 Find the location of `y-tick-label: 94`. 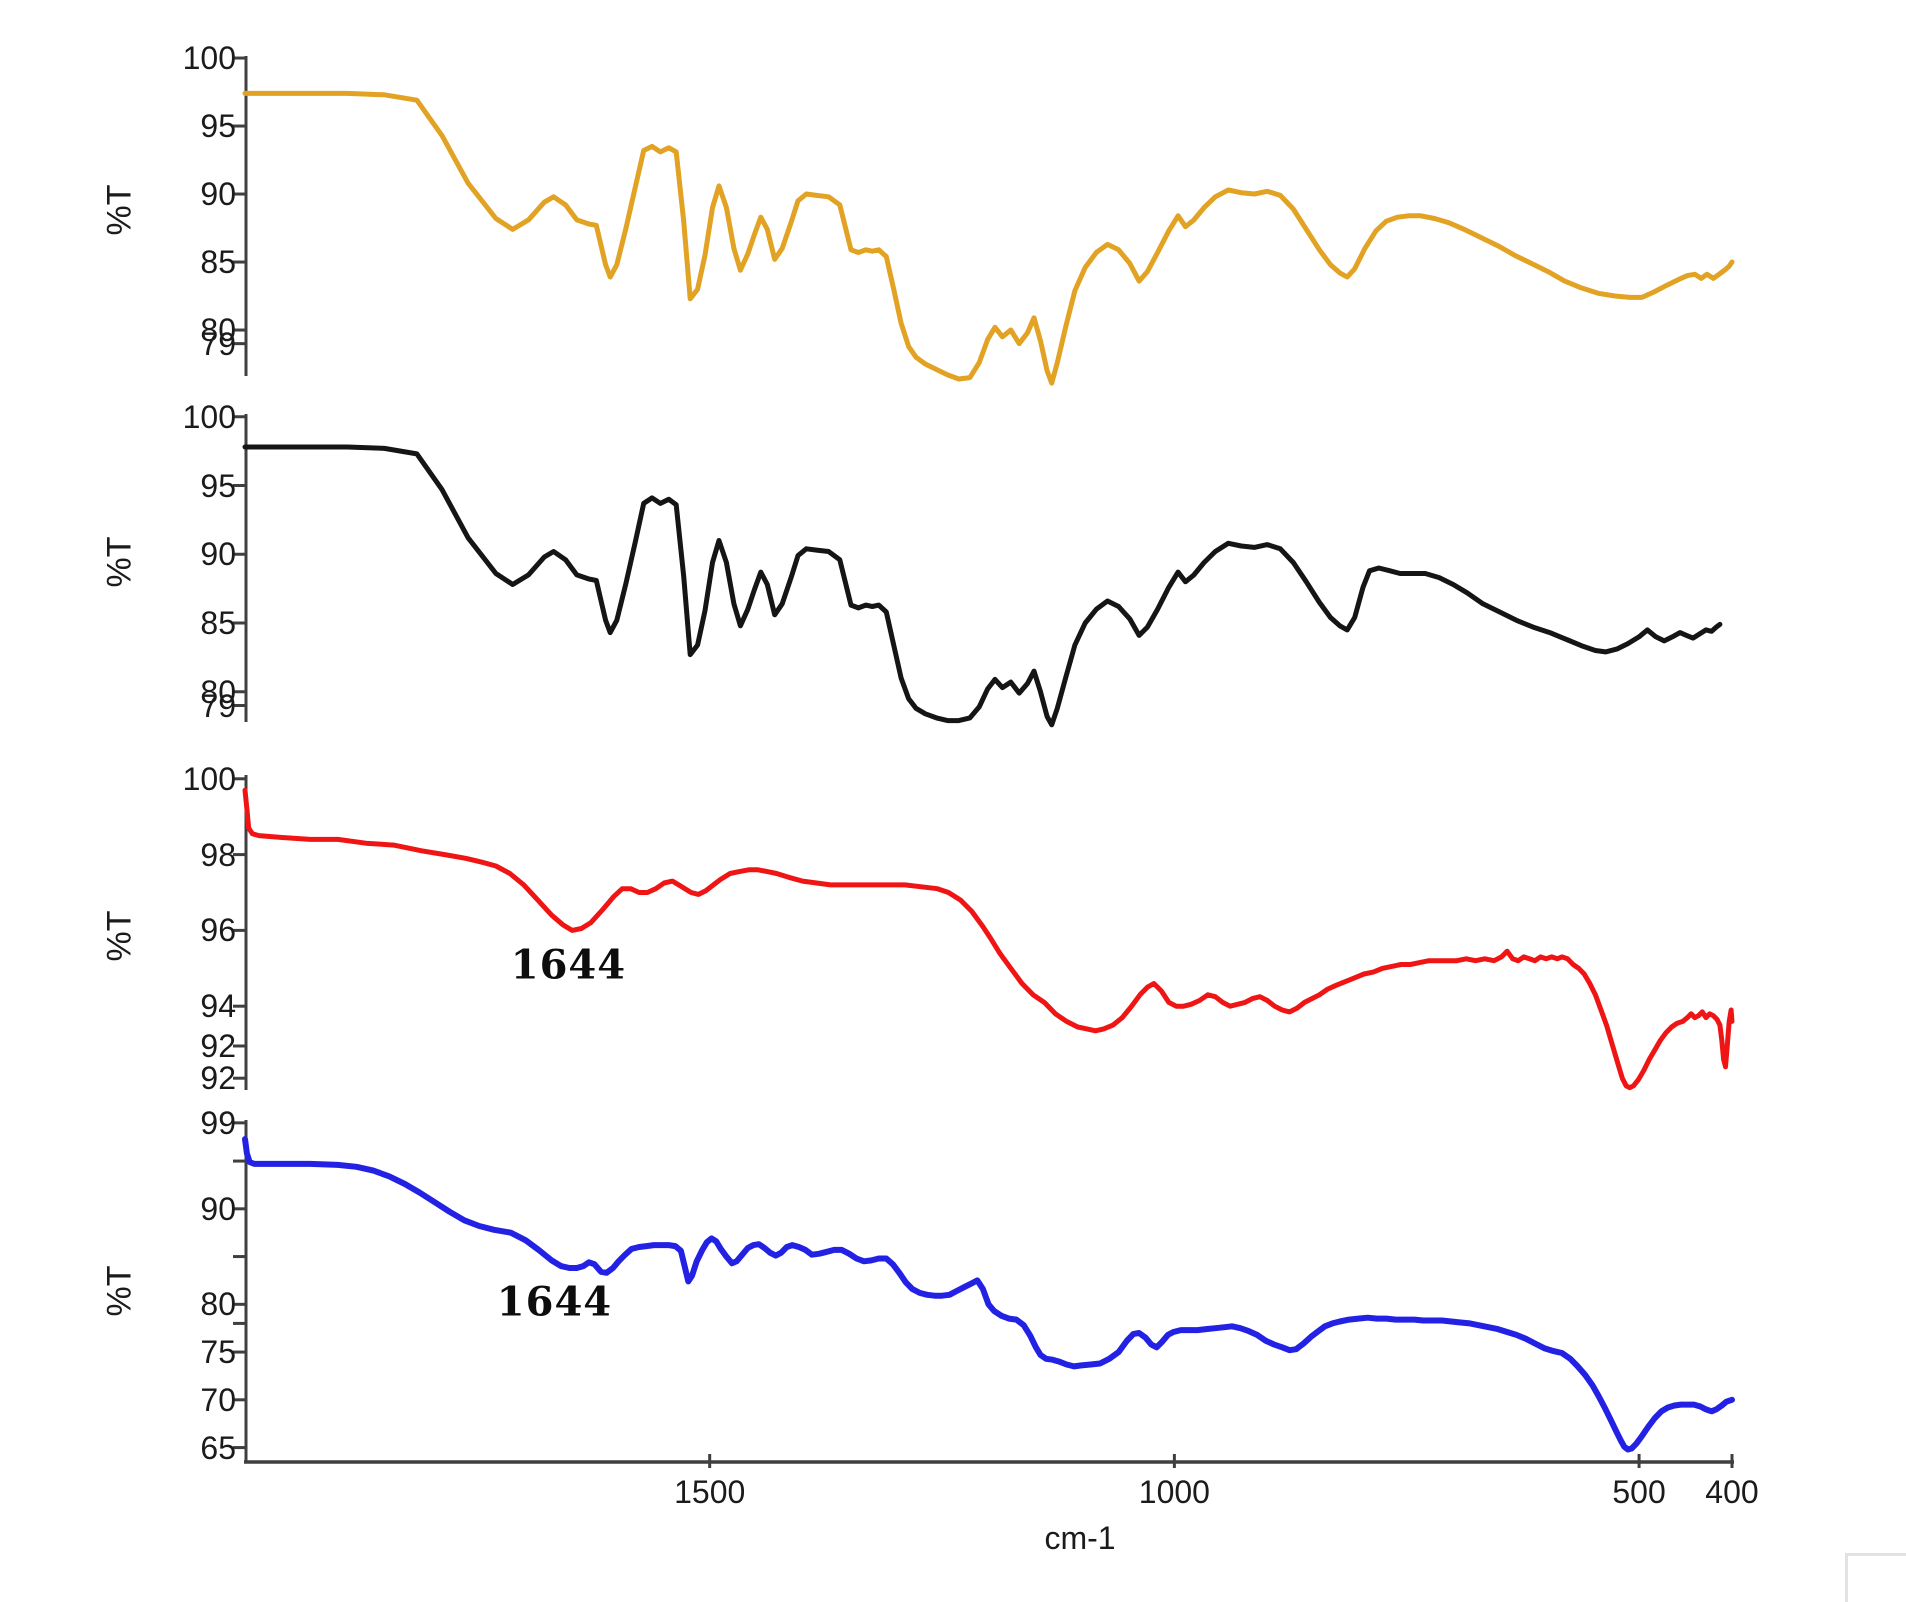

y-tick-label: 94 is located at coordinates (218, 1006).